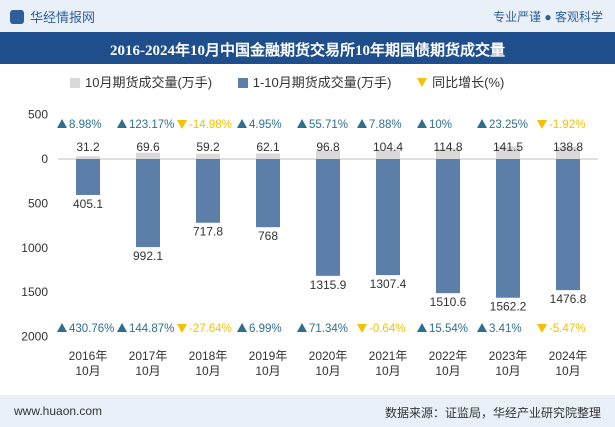  Describe the element at coordinates (210, 125) in the screenshot. I see `growth-monthly-label: -14.98%` at that location.